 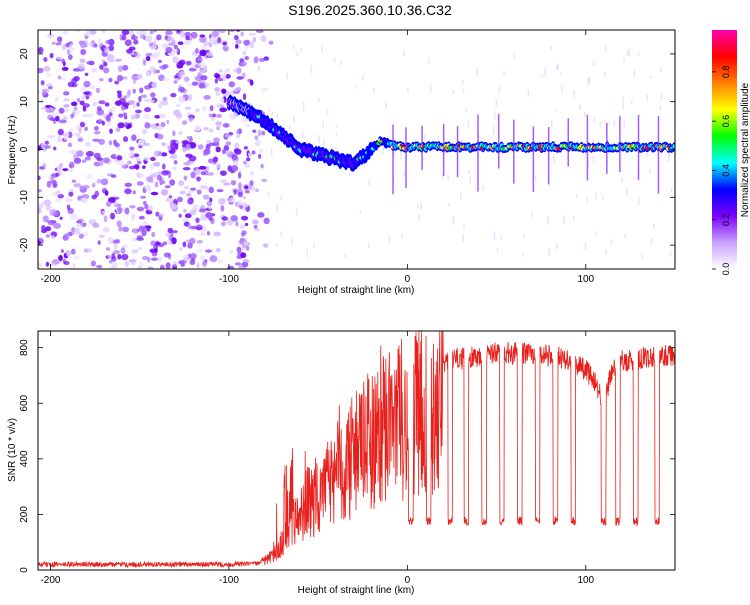 I want to click on y-tick-label: -20, so click(x=24, y=244).